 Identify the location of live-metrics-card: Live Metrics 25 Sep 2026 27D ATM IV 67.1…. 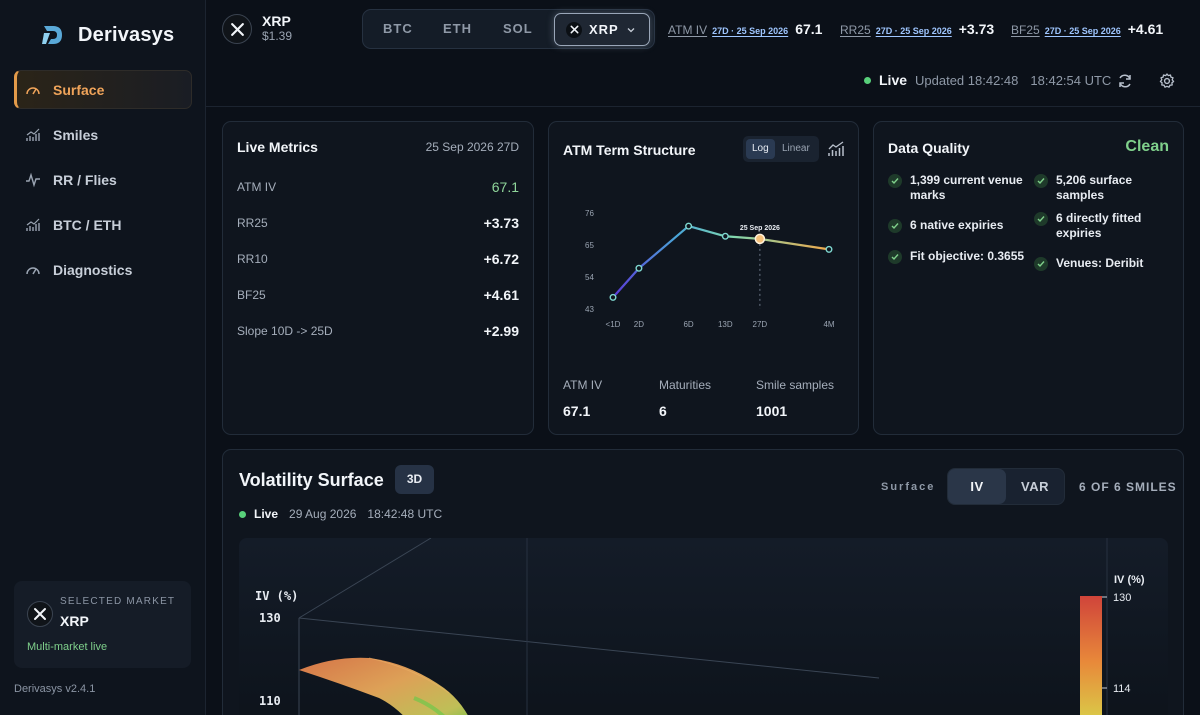
(378, 278).